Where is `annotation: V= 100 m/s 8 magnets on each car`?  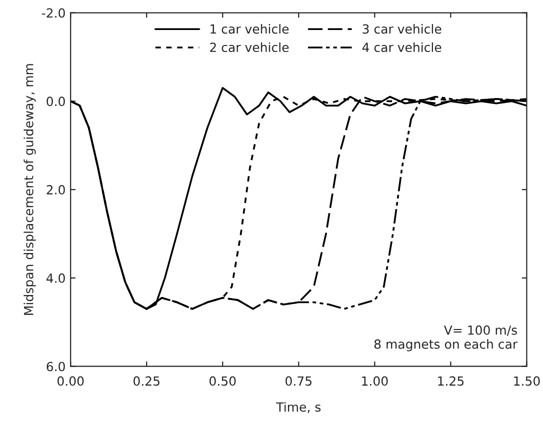
annotation: V= 100 m/s 8 magnets on each car is located at coordinates (446, 338).